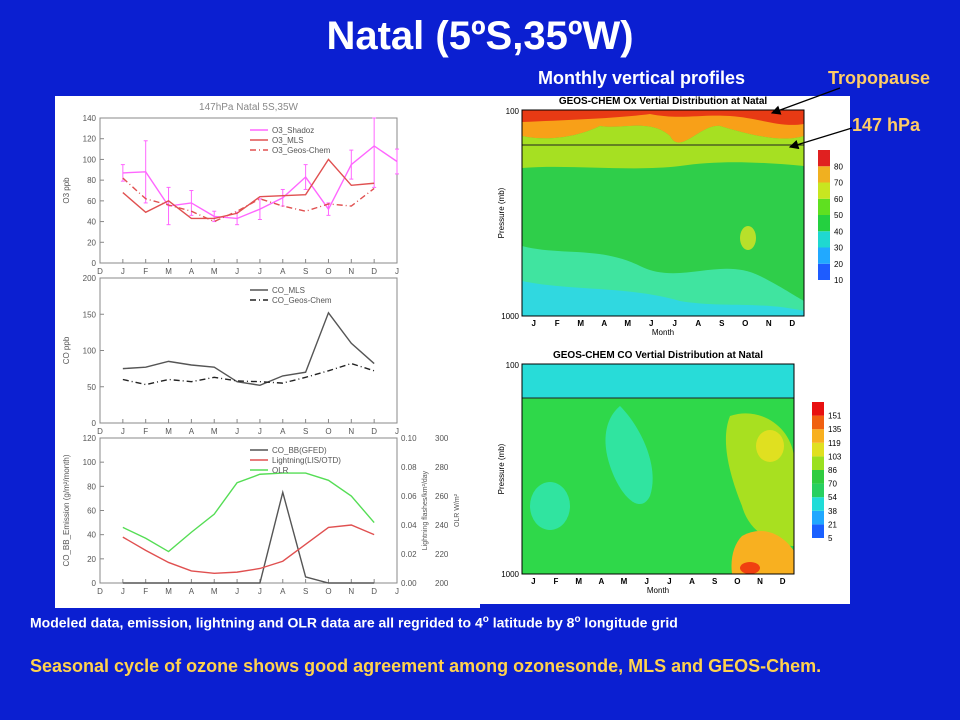  What do you see at coordinates (91, 242) in the screenshot?
I see `y-tick-label: 20` at bounding box center [91, 242].